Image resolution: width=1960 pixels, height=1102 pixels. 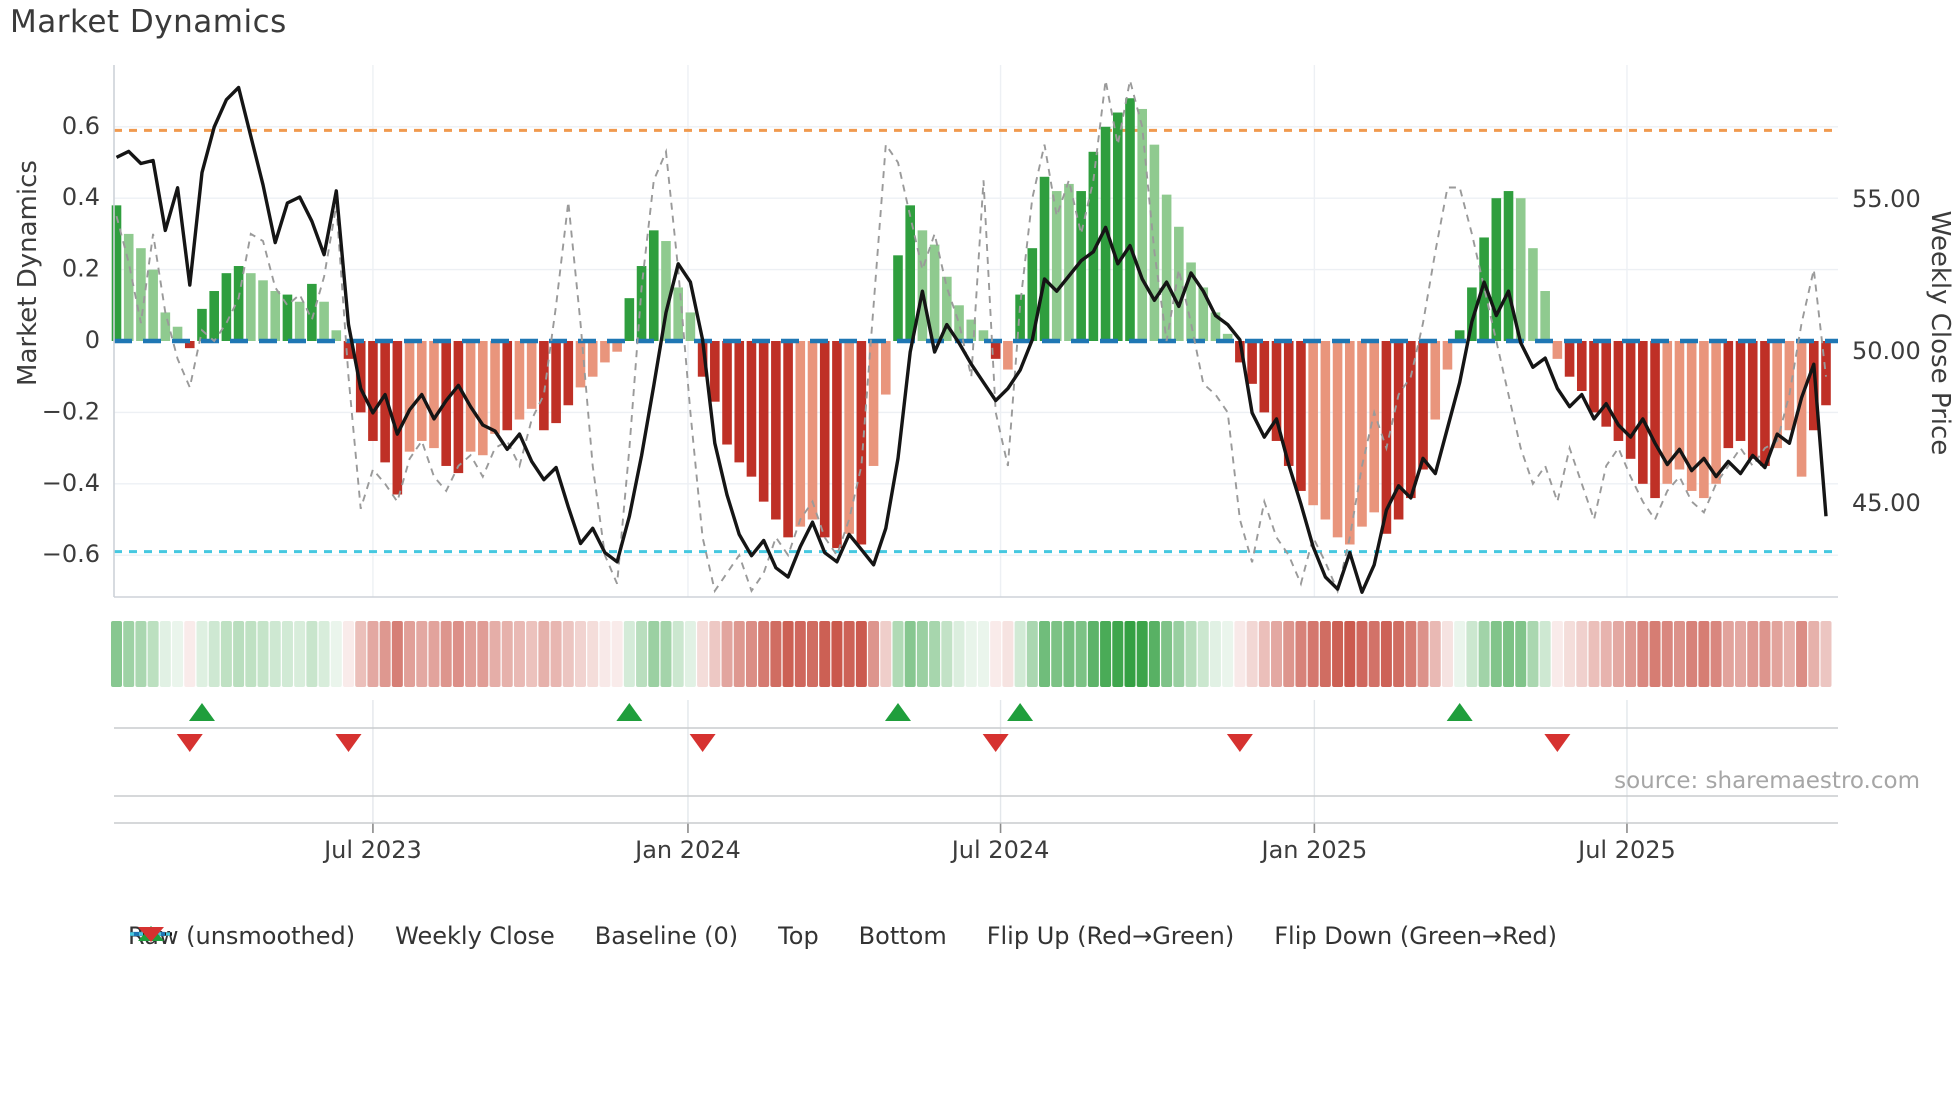 What do you see at coordinates (151, 934) in the screenshot?
I see `legend-line-swatch` at bounding box center [151, 934].